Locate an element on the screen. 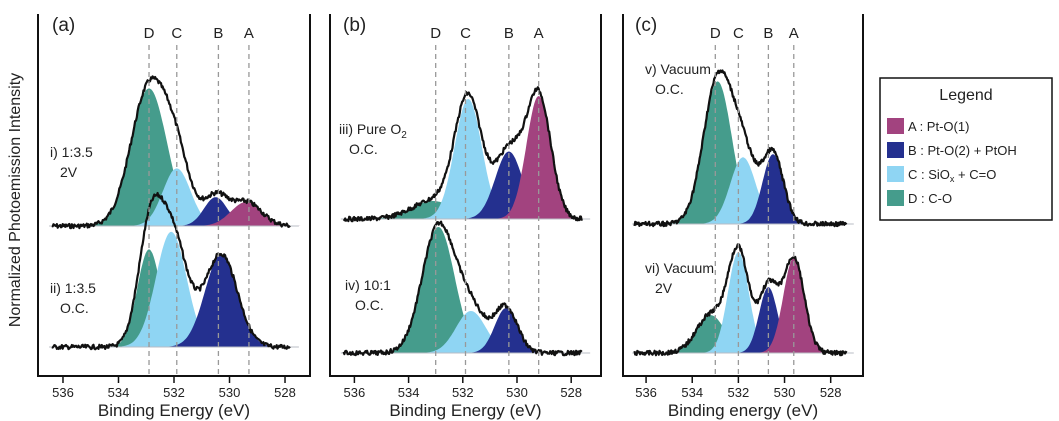  legend-swatch-A is located at coordinates (895, 126).